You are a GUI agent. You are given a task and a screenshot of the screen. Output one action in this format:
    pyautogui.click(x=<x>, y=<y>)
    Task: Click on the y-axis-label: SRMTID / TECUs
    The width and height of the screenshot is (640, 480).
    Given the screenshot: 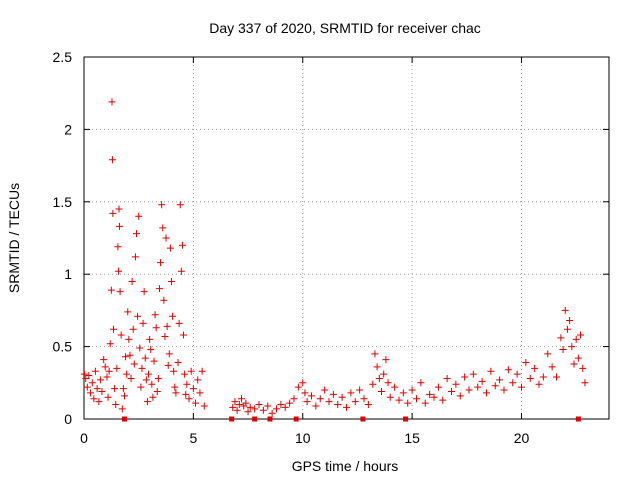 What is the action you would take?
    pyautogui.click(x=14, y=238)
    